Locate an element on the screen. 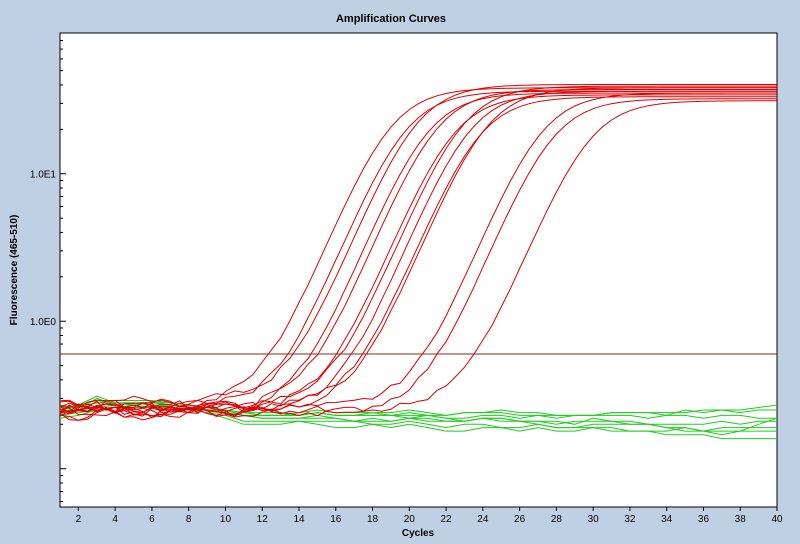 This screenshot has width=800, height=544. x-tick-label: 6 is located at coordinates (152, 519).